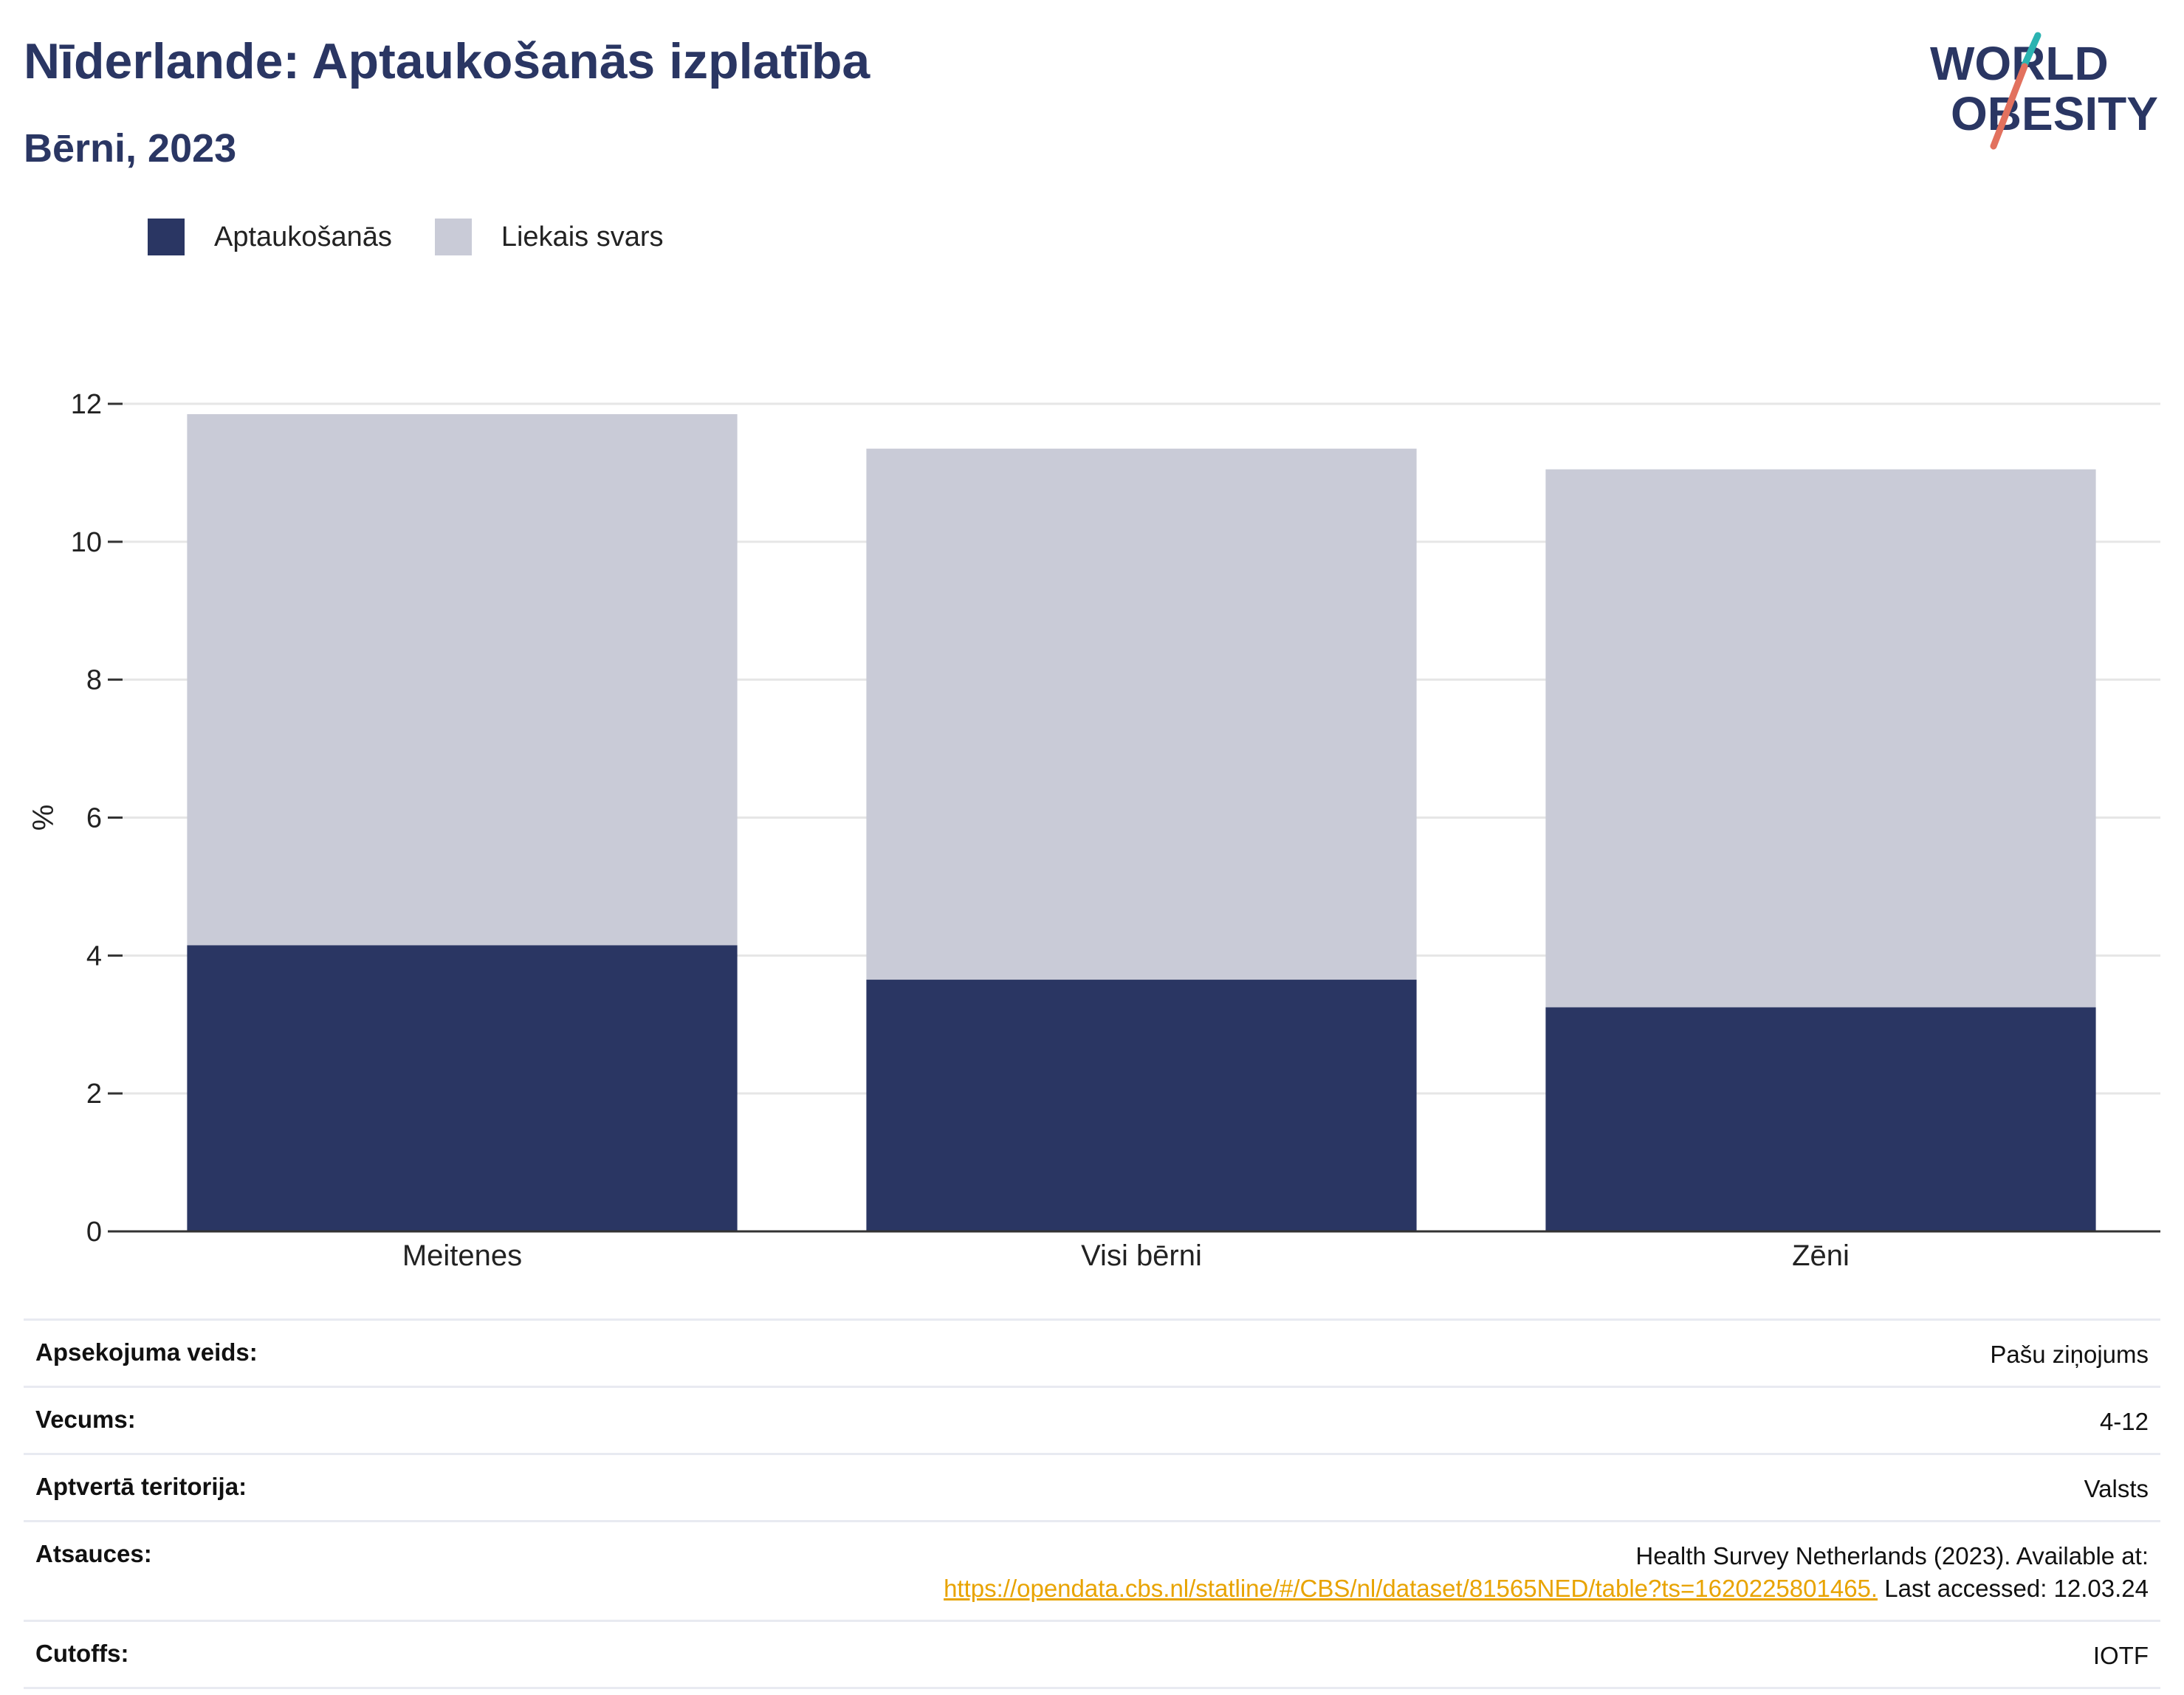 This screenshot has width=2184, height=1695. I want to click on chart-legend: Aptaukošanās Liekais svars, so click(427, 237).